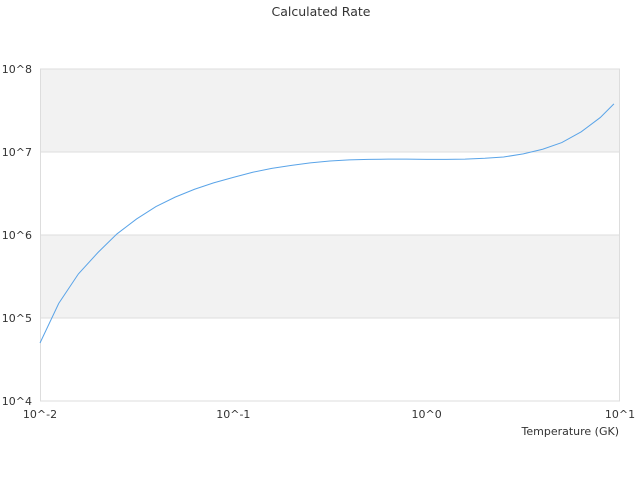 Image resolution: width=640 pixels, height=480 pixels. I want to click on x-tick-label: 10^-1, so click(233, 414).